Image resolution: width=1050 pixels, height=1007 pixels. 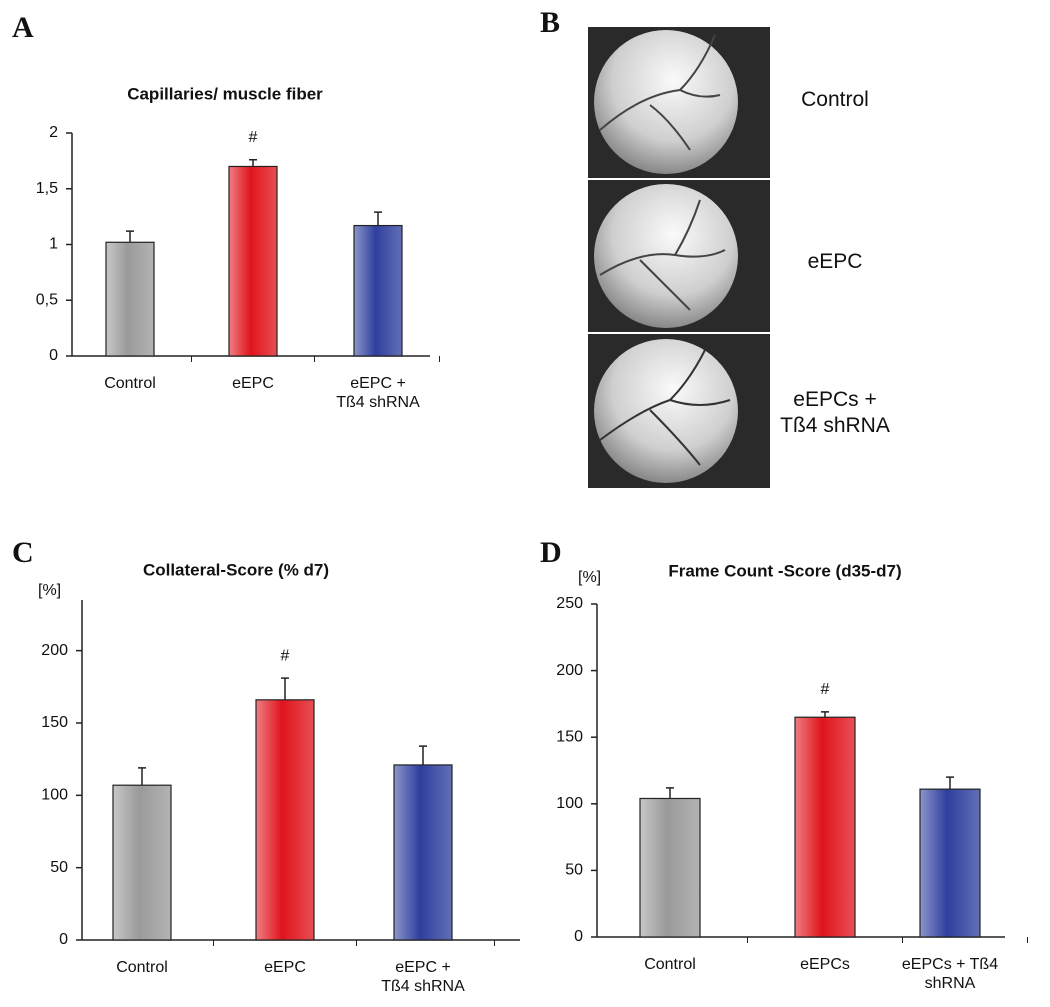 What do you see at coordinates (784, 570) in the screenshot?
I see `chart-title: Frame Count -Score (d35-d7)` at bounding box center [784, 570].